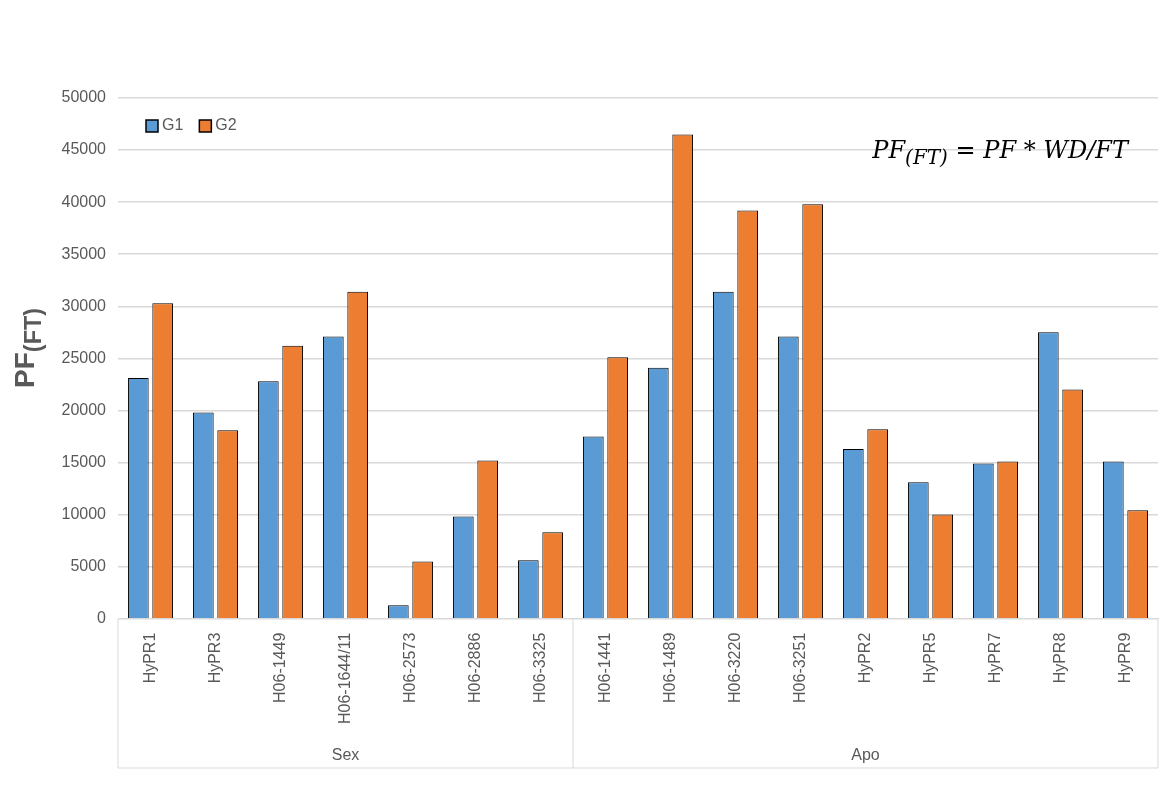  I want to click on legend-label: G1, so click(173, 125).